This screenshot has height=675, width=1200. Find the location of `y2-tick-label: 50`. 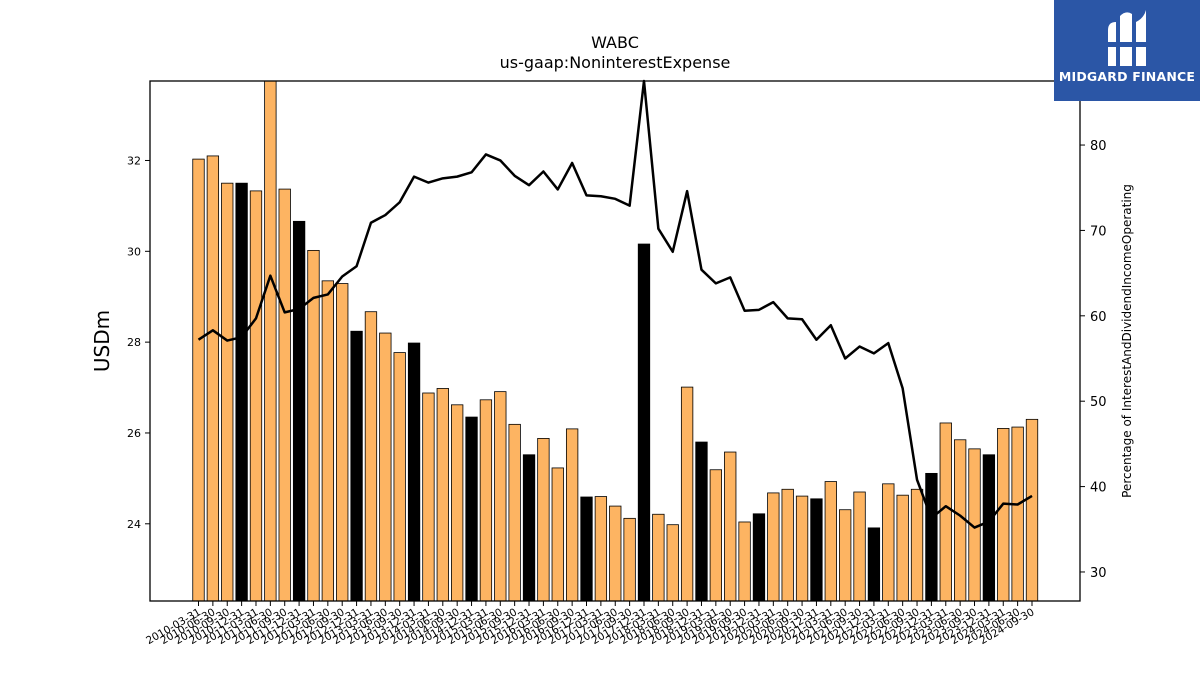

y2-tick-label: 50 is located at coordinates (1098, 402).